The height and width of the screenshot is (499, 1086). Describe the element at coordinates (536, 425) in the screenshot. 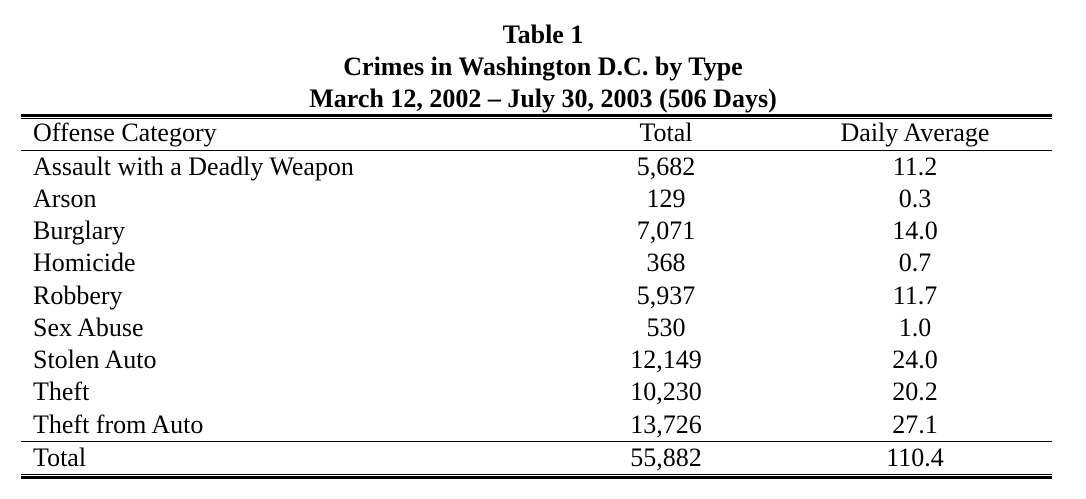

I see `table-row: Theft from Auto 13,726 27.1` at that location.